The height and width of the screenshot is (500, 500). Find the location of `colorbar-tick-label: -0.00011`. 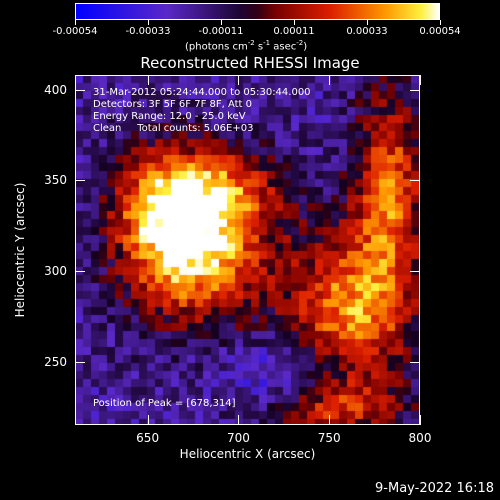

colorbar-tick-label: -0.00011 is located at coordinates (221, 31).